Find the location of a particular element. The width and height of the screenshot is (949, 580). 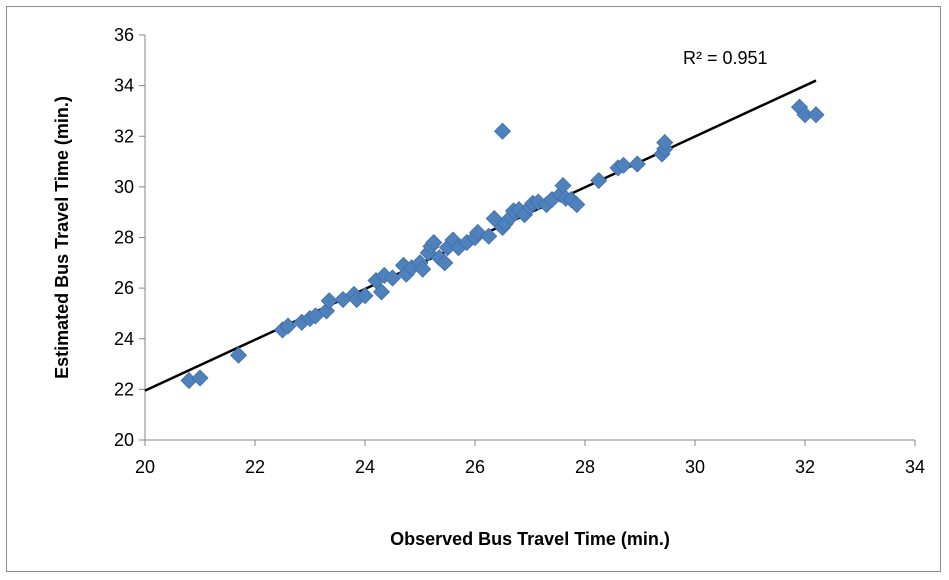

x-tick-label: 20 is located at coordinates (145, 467).